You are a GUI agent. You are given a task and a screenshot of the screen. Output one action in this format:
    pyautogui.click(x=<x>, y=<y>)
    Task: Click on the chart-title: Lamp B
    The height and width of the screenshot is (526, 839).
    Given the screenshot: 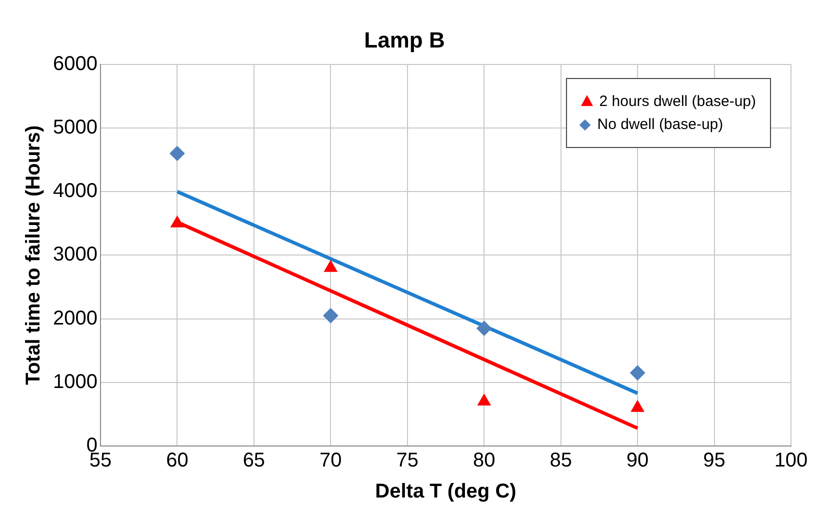 What is the action you would take?
    pyautogui.click(x=404, y=39)
    